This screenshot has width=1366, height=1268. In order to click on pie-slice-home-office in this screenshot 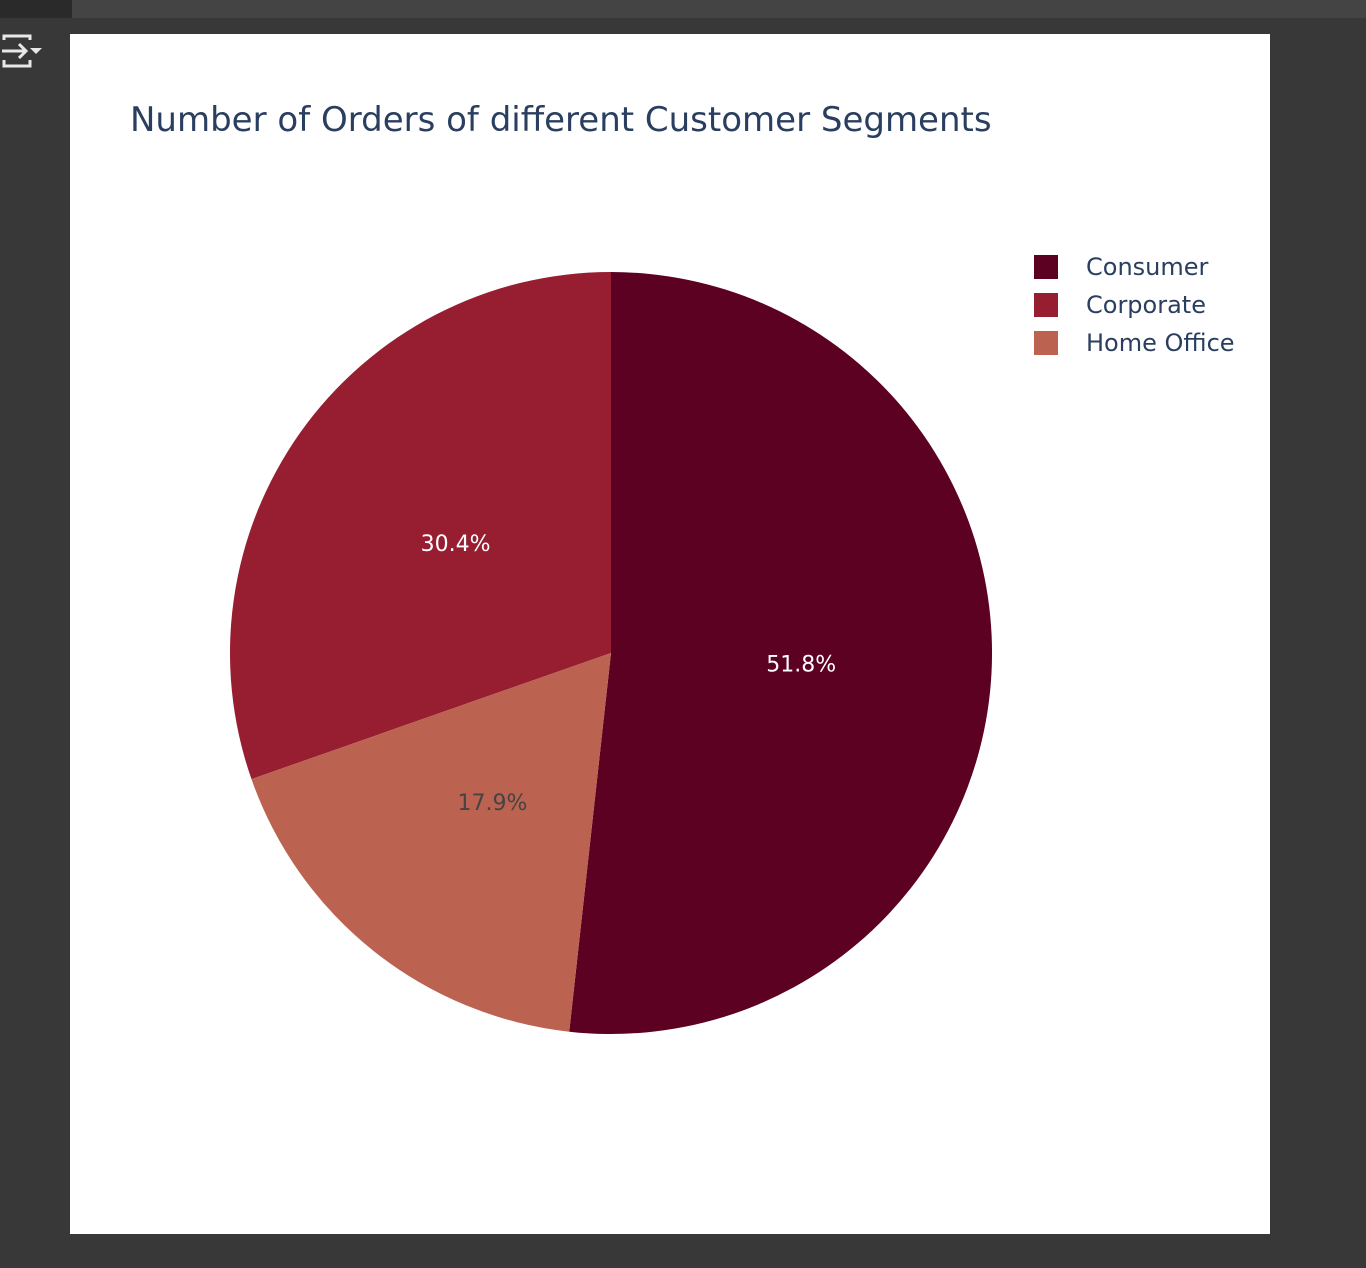, I will do `click(431, 842)`.